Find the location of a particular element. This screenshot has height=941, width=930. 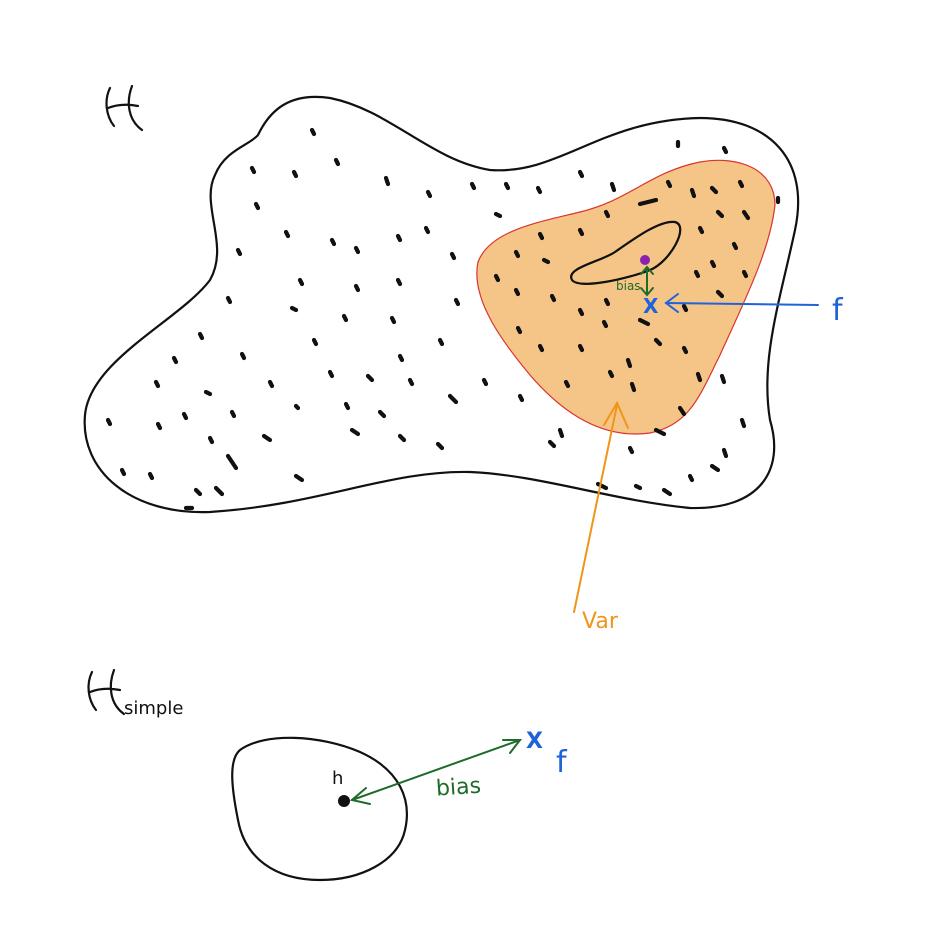

variance-label: Var is located at coordinates (600, 621).